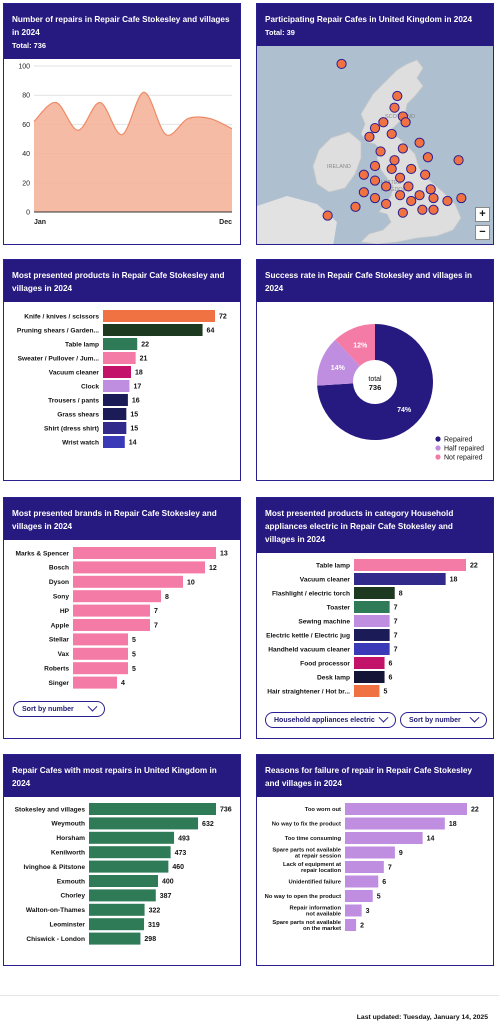  I want to click on last-updated: Last updated: Tuesday, January 14, 2025, so click(422, 1017).